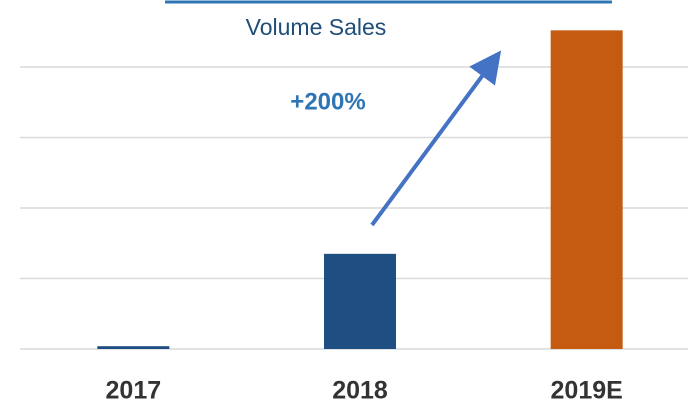 This screenshot has height=411, width=688. What do you see at coordinates (360, 391) in the screenshot?
I see `x-tick-label: 2018` at bounding box center [360, 391].